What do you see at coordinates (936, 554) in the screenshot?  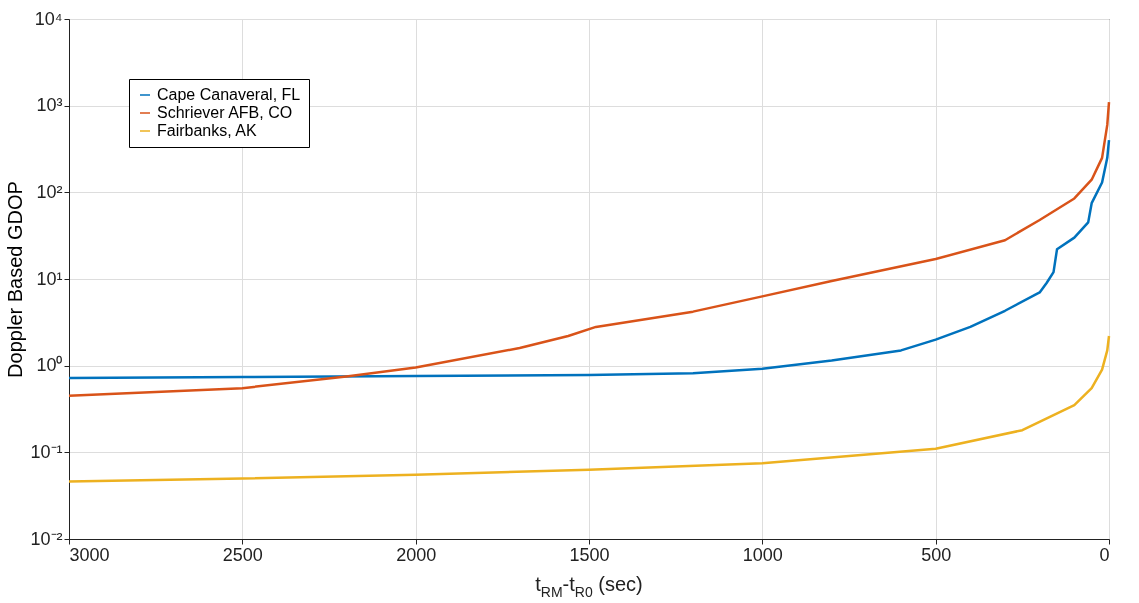 I see `x-tick-label: 500` at bounding box center [936, 554].